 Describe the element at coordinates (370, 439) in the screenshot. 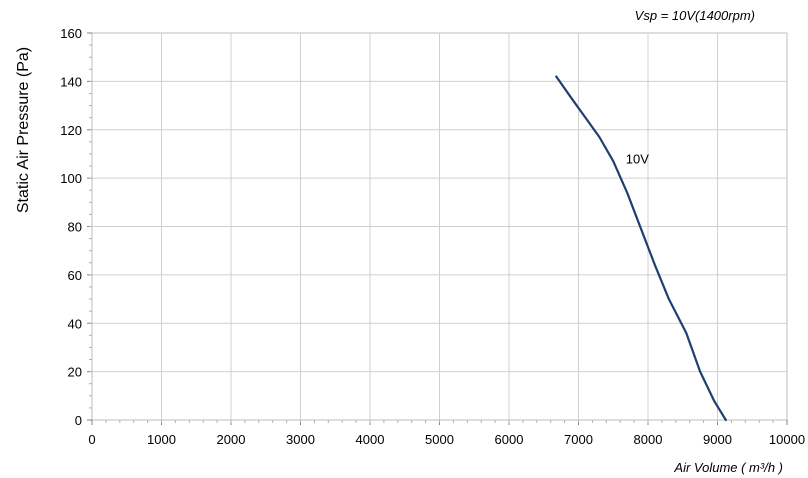

I see `x-tick-label: 4000` at that location.